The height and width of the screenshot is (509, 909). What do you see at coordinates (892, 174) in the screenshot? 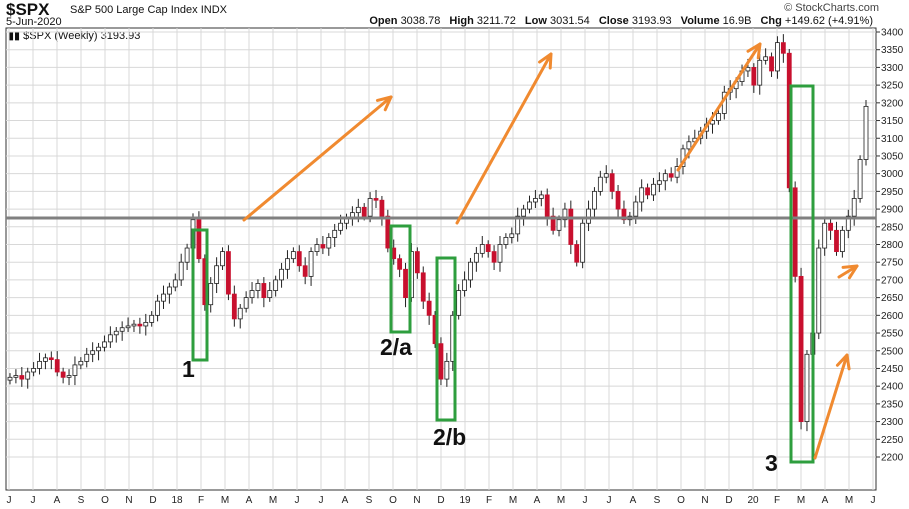
I see `y-tick-label: 3000` at bounding box center [892, 174].